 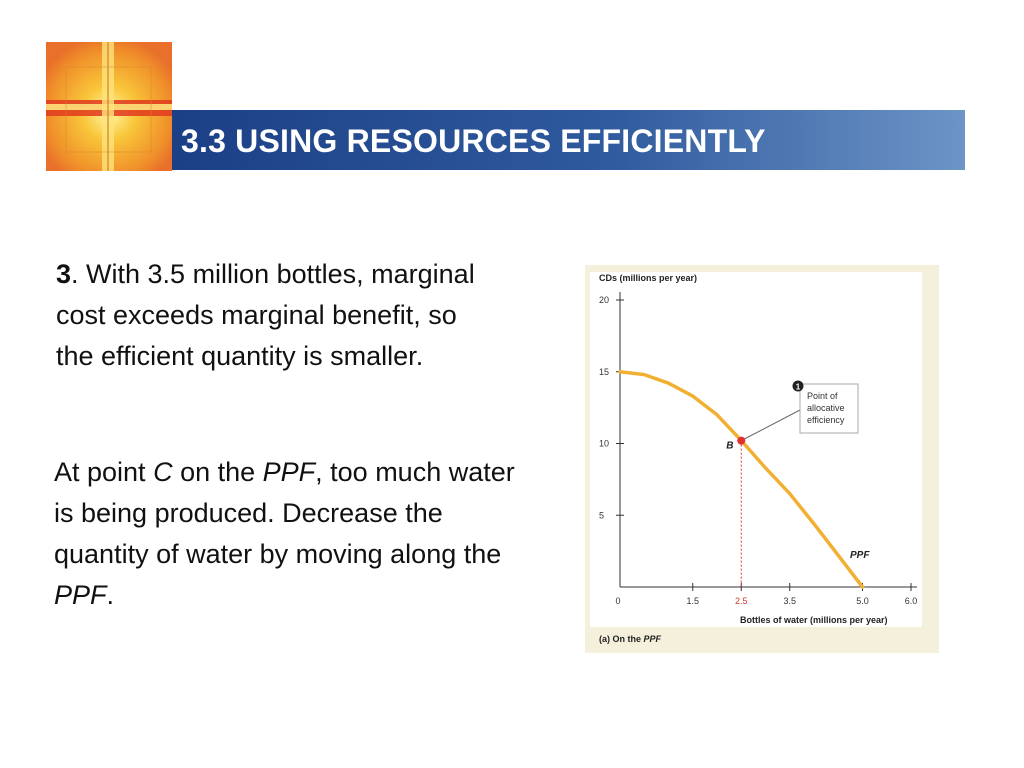 I want to click on ppf-curve-label: PPF, so click(x=860, y=555).